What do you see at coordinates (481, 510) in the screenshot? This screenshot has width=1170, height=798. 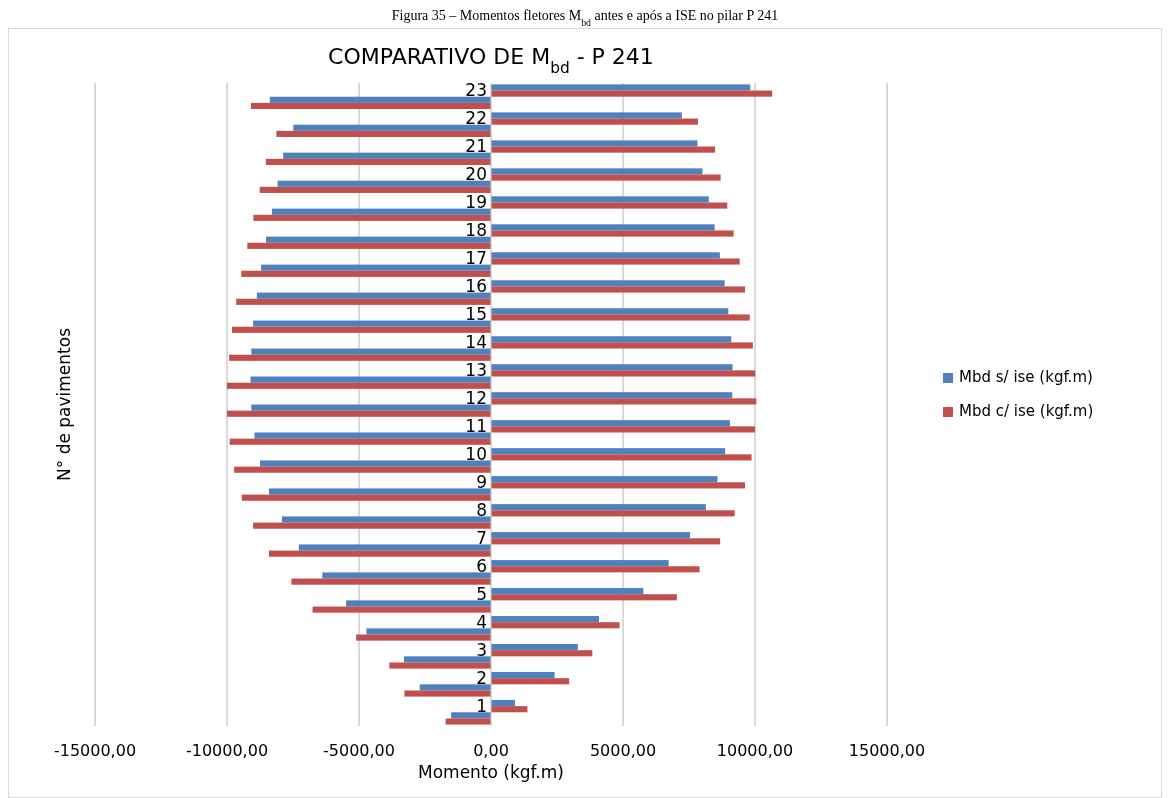 I see `y-tick-label: 8` at bounding box center [481, 510].